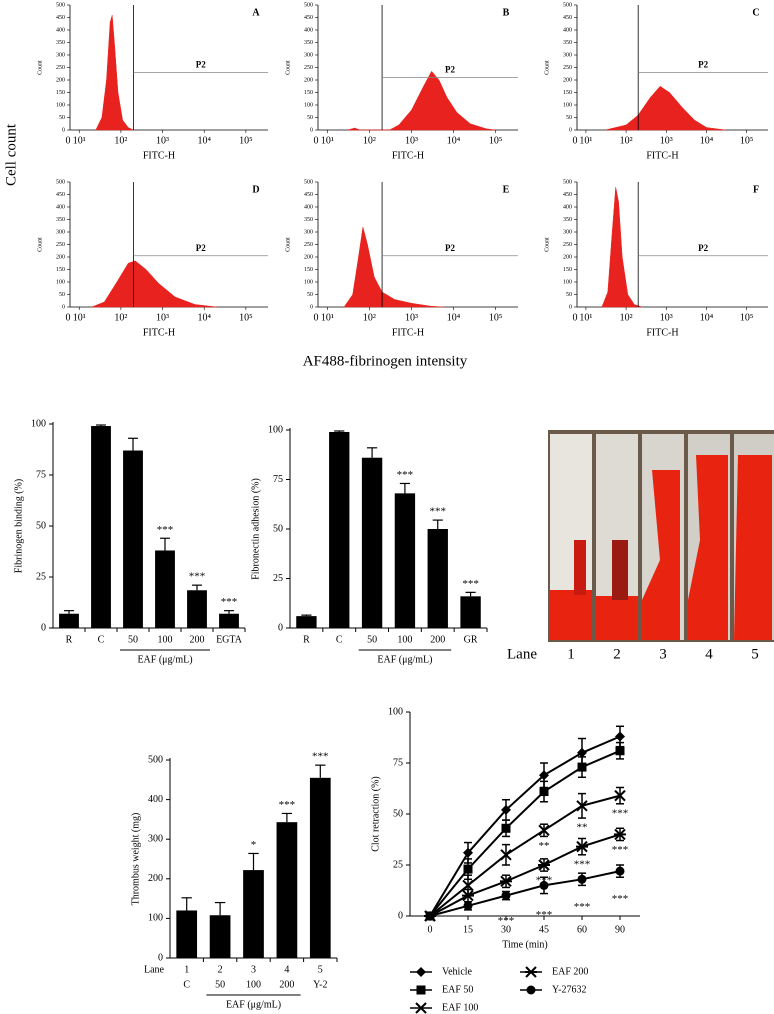 The width and height of the screenshot is (774, 1014). What do you see at coordinates (165, 639) in the screenshot?
I see `x-tick-label: 100` at bounding box center [165, 639].